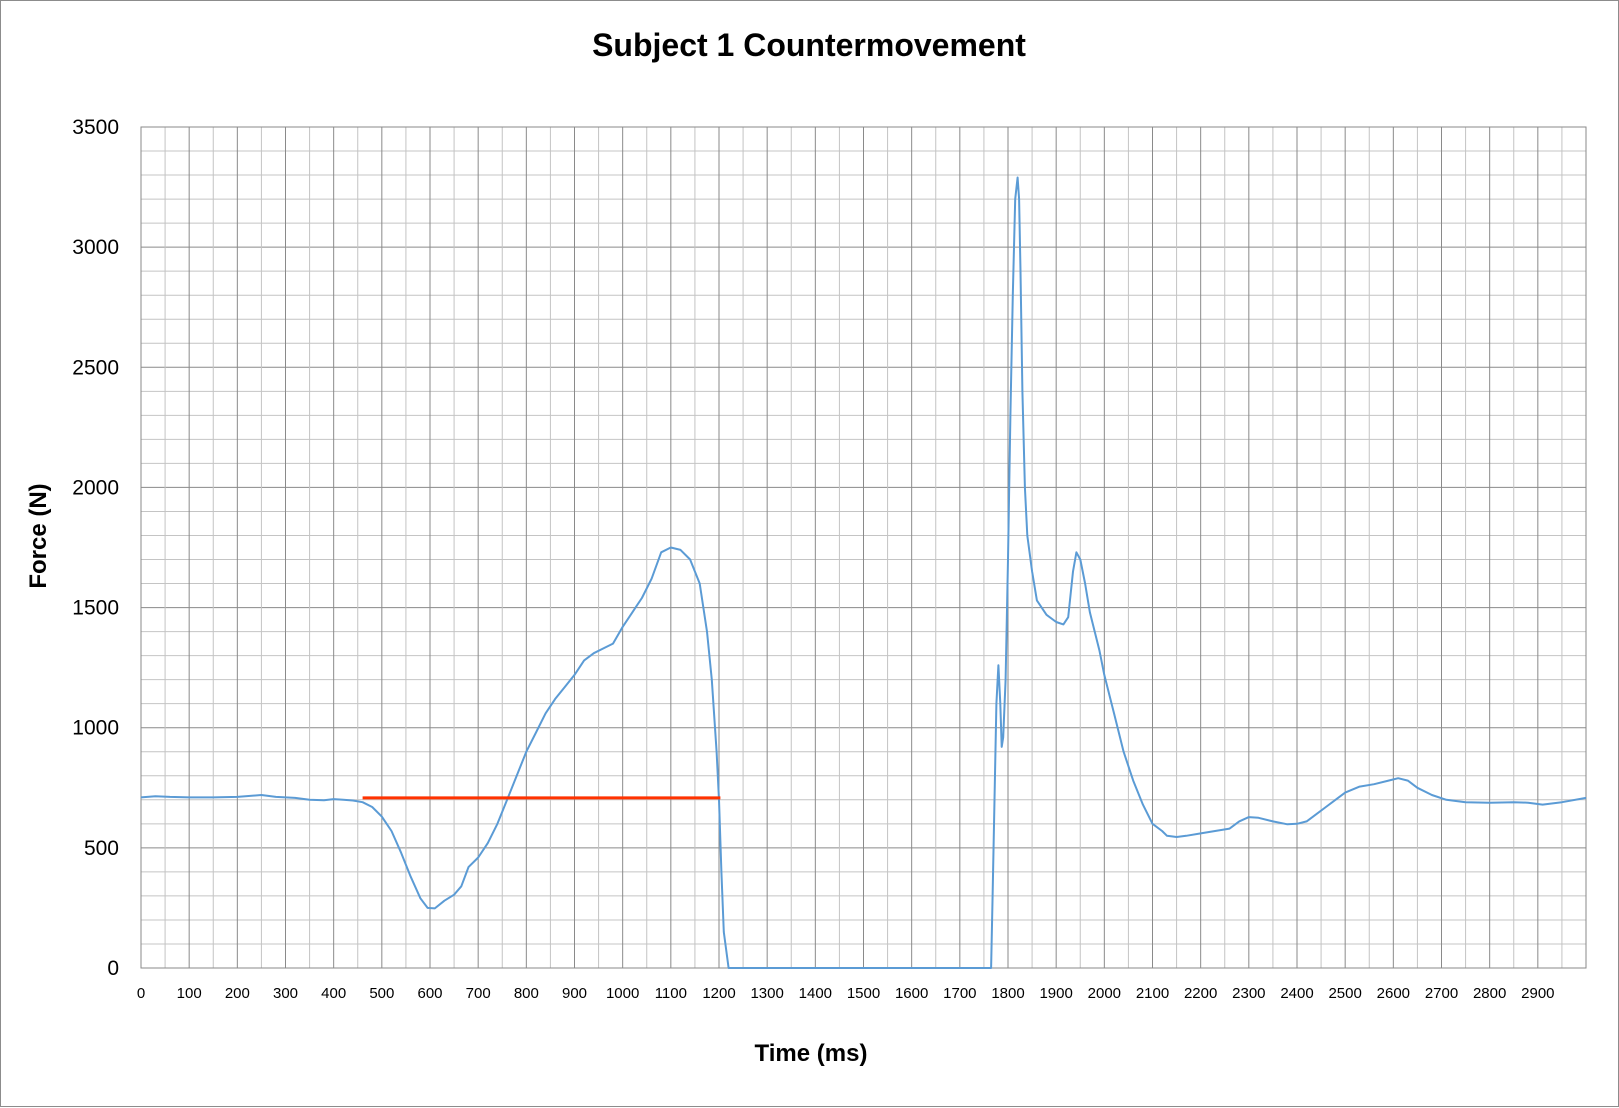 The height and width of the screenshot is (1108, 1619). What do you see at coordinates (671, 993) in the screenshot?
I see `x-tick-label: 1100` at bounding box center [671, 993].